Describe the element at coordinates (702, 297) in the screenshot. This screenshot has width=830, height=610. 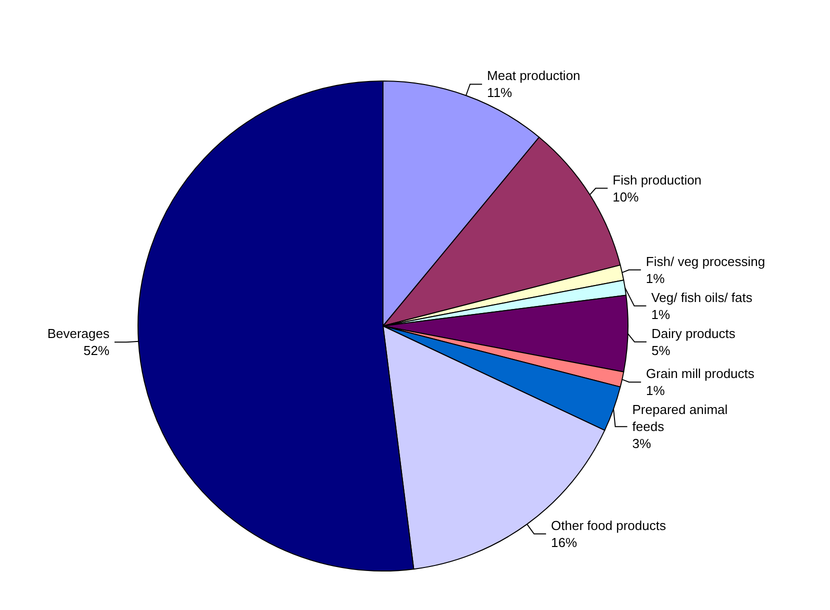
I see `slice-label: Veg/ fish oils/ fats` at that location.